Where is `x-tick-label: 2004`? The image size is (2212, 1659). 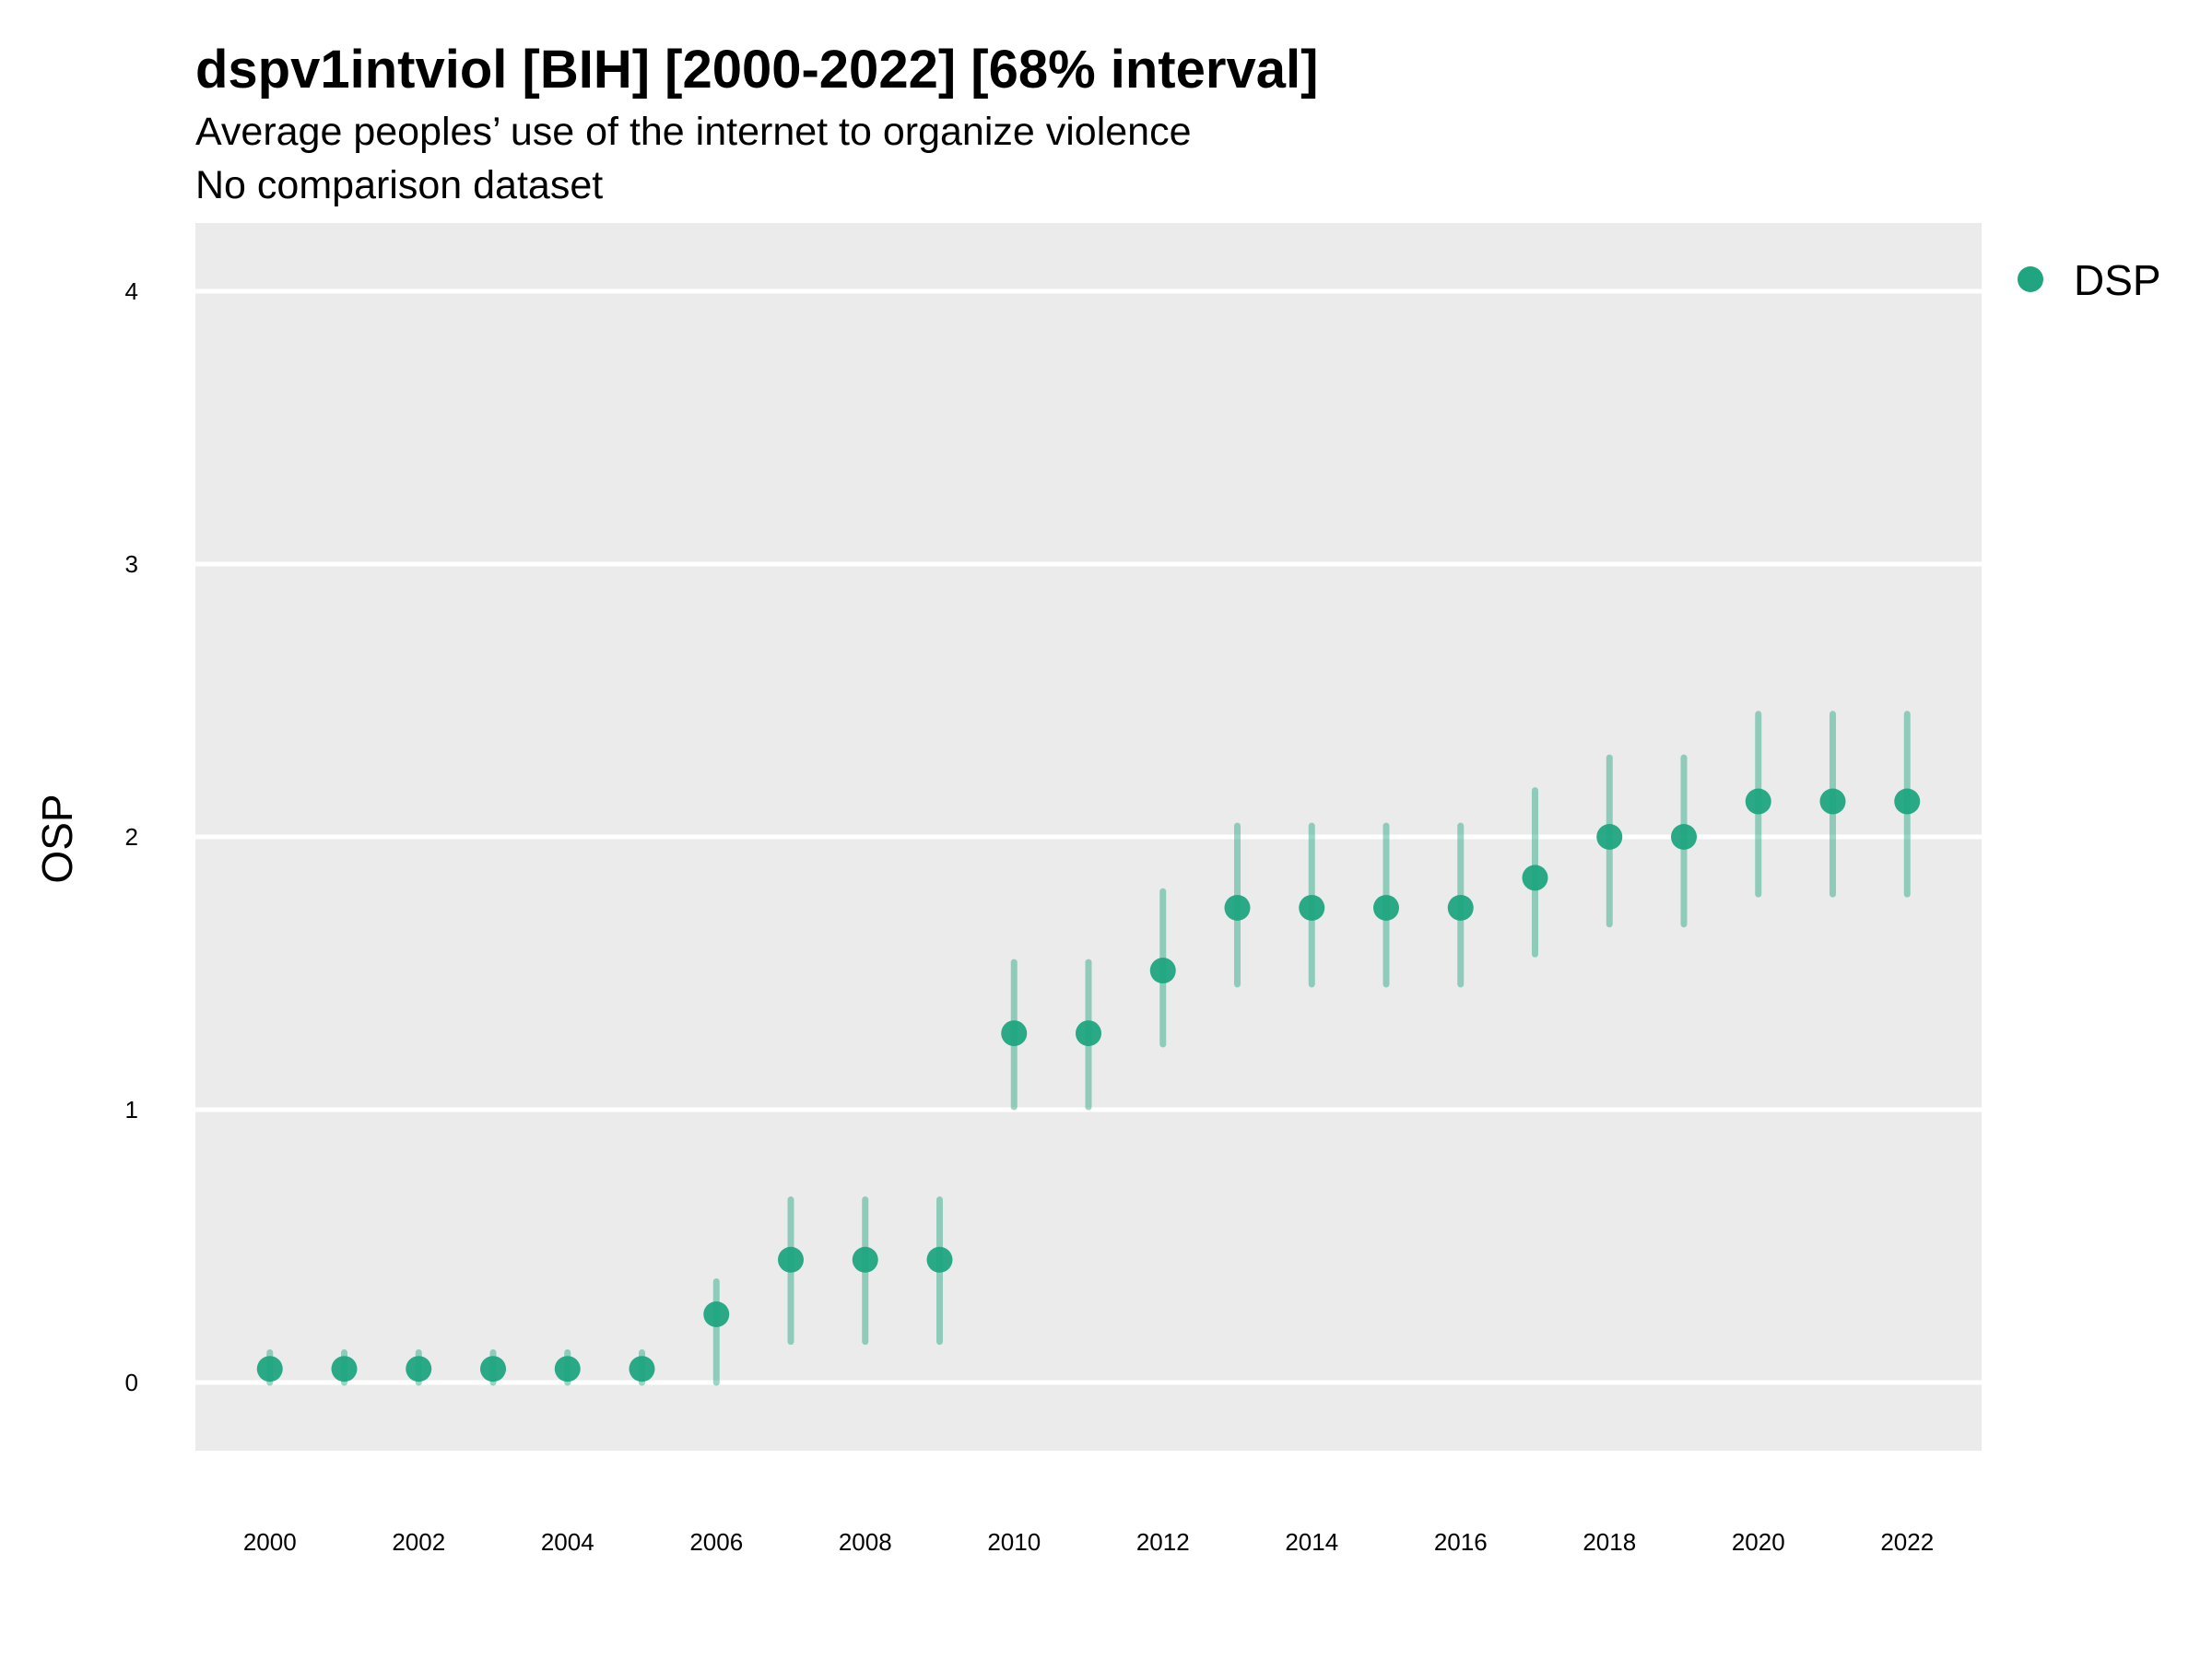 x-tick-label: 2004 is located at coordinates (567, 1542).